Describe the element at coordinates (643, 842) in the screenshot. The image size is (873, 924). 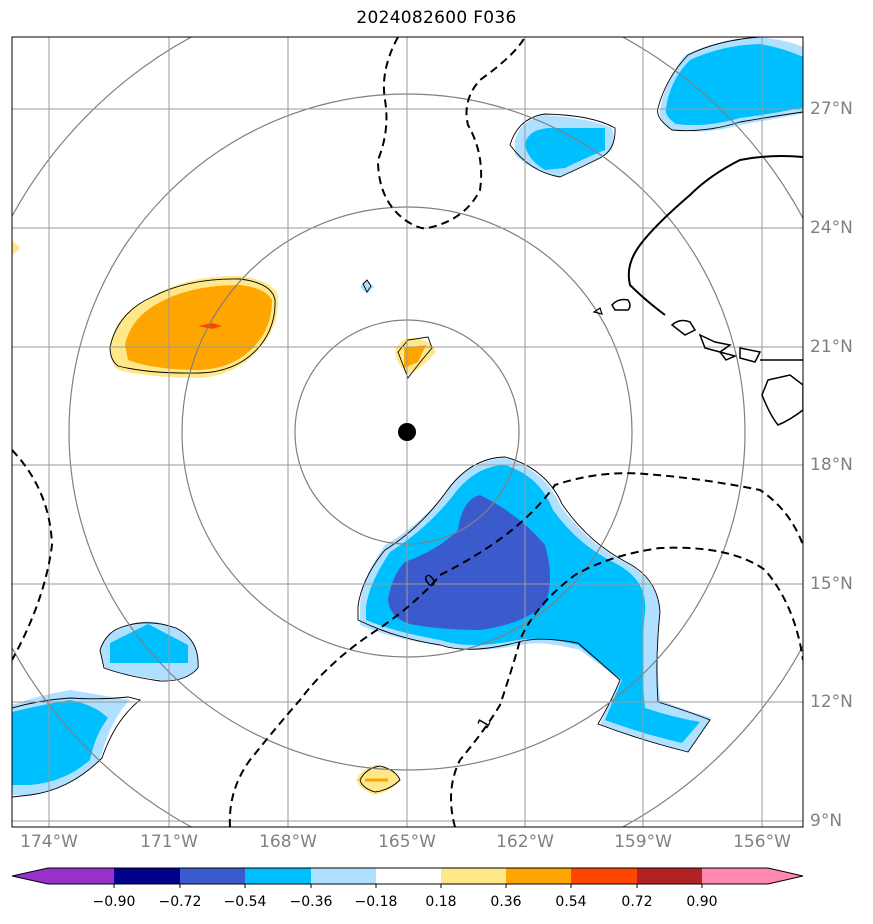
I see `lon-label-159w: 159°W` at that location.